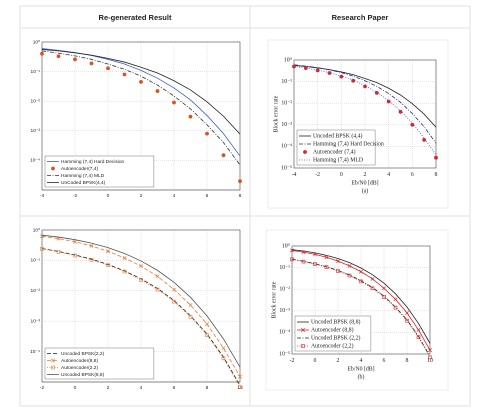 This screenshot has height=412, width=485. I want to click on y-tick-label: 10⁻³, so click(284, 311).